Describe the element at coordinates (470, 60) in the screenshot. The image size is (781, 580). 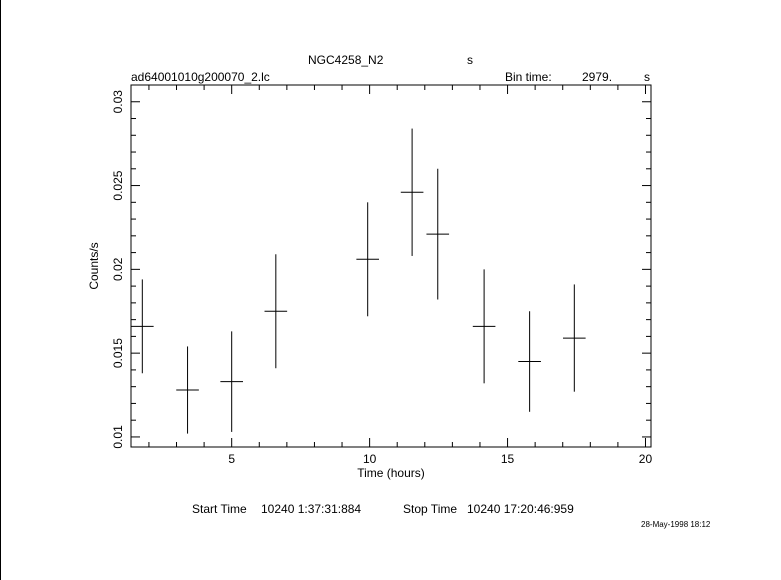
I see `object-unit: s` at that location.